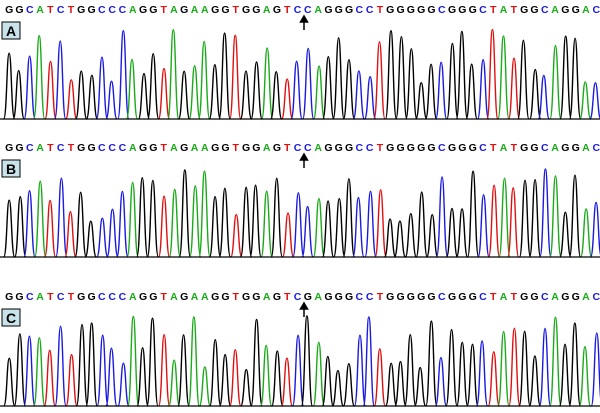 The image size is (600, 413). What do you see at coordinates (163, 297) in the screenshot?
I see `base-letter: T` at bounding box center [163, 297].